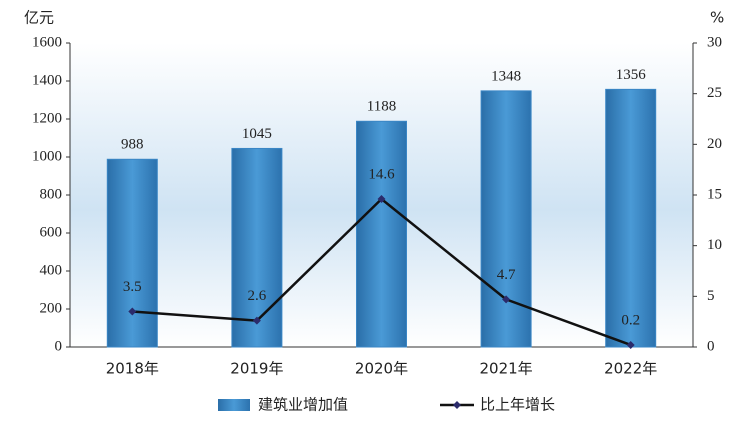 This screenshot has height=431, width=750. I want to click on line-value-label: 0.2, so click(630, 320).